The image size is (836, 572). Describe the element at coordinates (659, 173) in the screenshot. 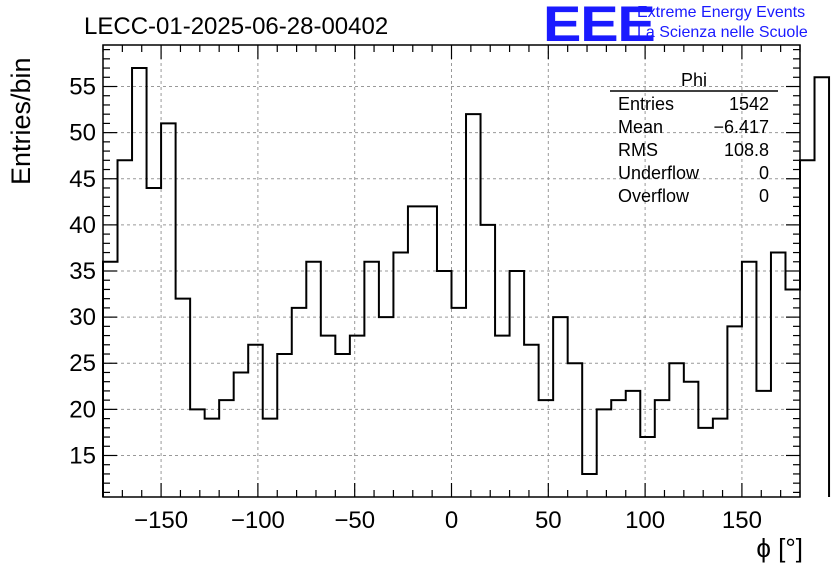

I see `stats-label: Underflow` at that location.